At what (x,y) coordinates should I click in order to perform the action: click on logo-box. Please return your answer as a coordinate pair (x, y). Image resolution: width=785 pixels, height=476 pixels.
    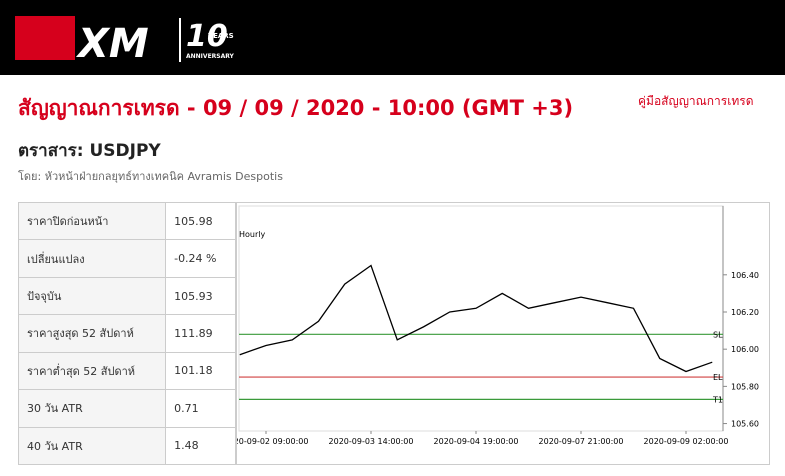
    Looking at the image, I should click on (45, 38).